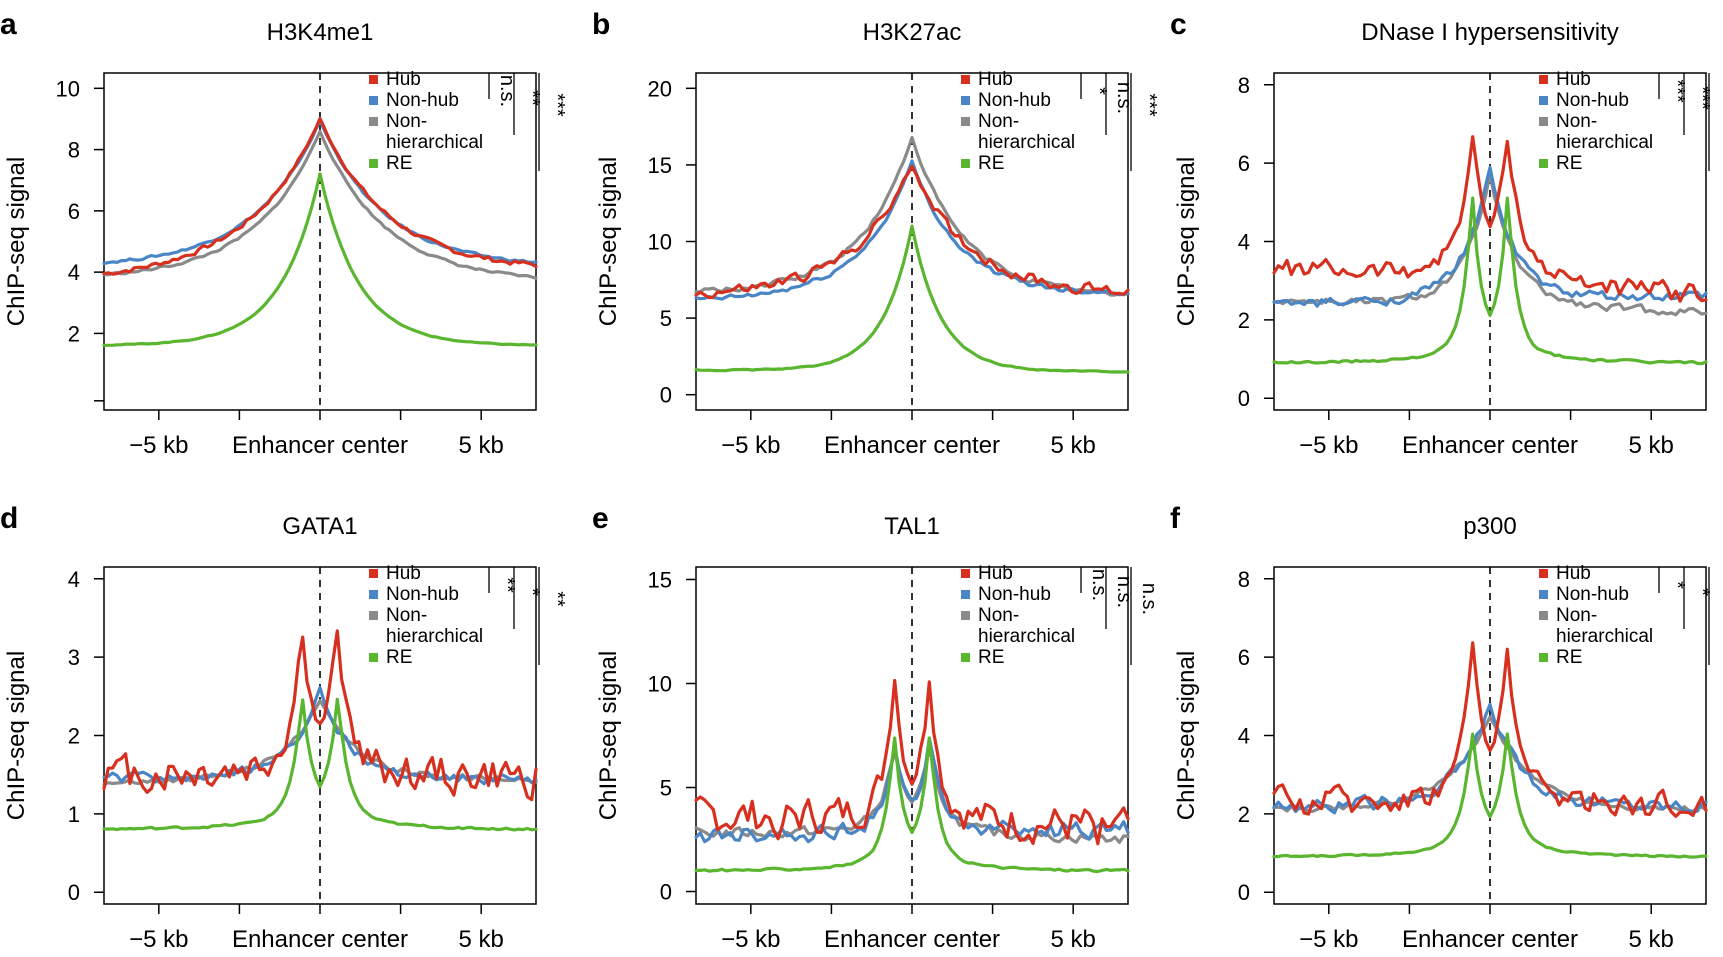 This screenshot has height=957, width=1723. I want to click on y-tick-label: 20, so click(660, 88).